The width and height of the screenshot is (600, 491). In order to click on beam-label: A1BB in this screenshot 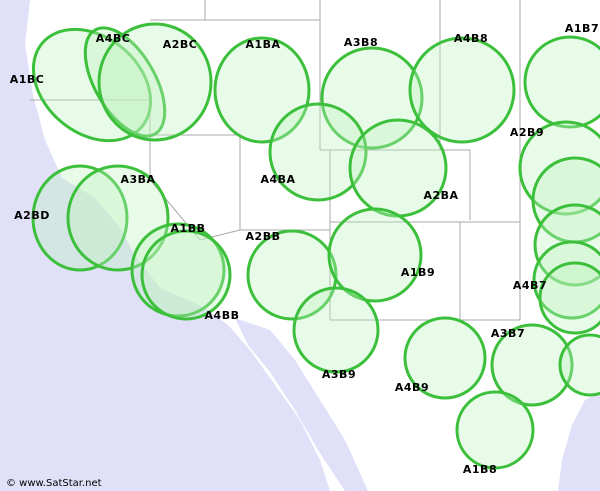, I will do `click(188, 228)`.